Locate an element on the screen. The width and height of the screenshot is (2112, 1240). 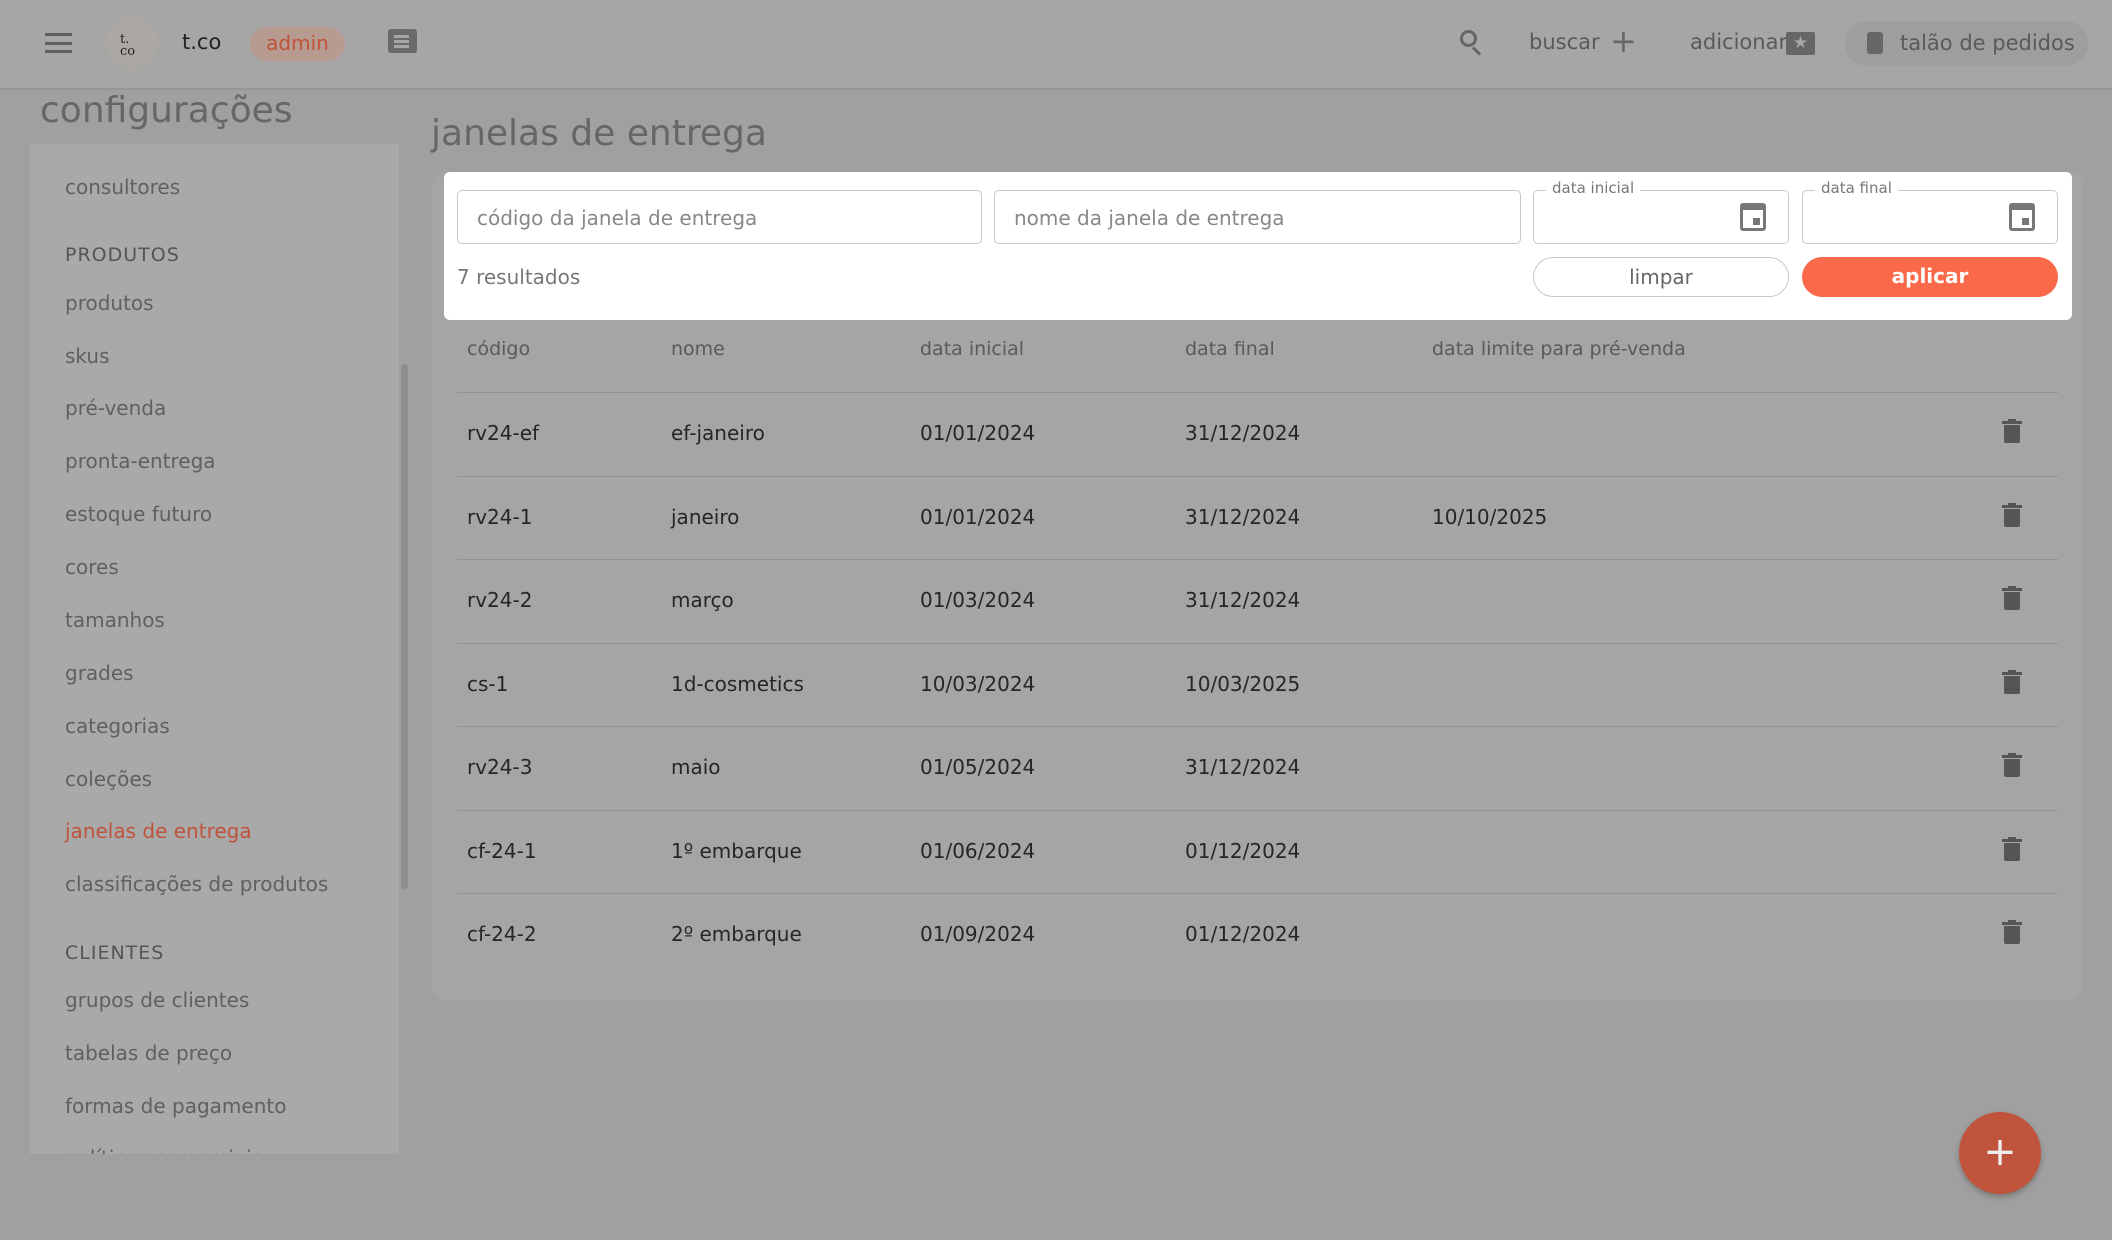
role-badge: admin is located at coordinates (297, 44).